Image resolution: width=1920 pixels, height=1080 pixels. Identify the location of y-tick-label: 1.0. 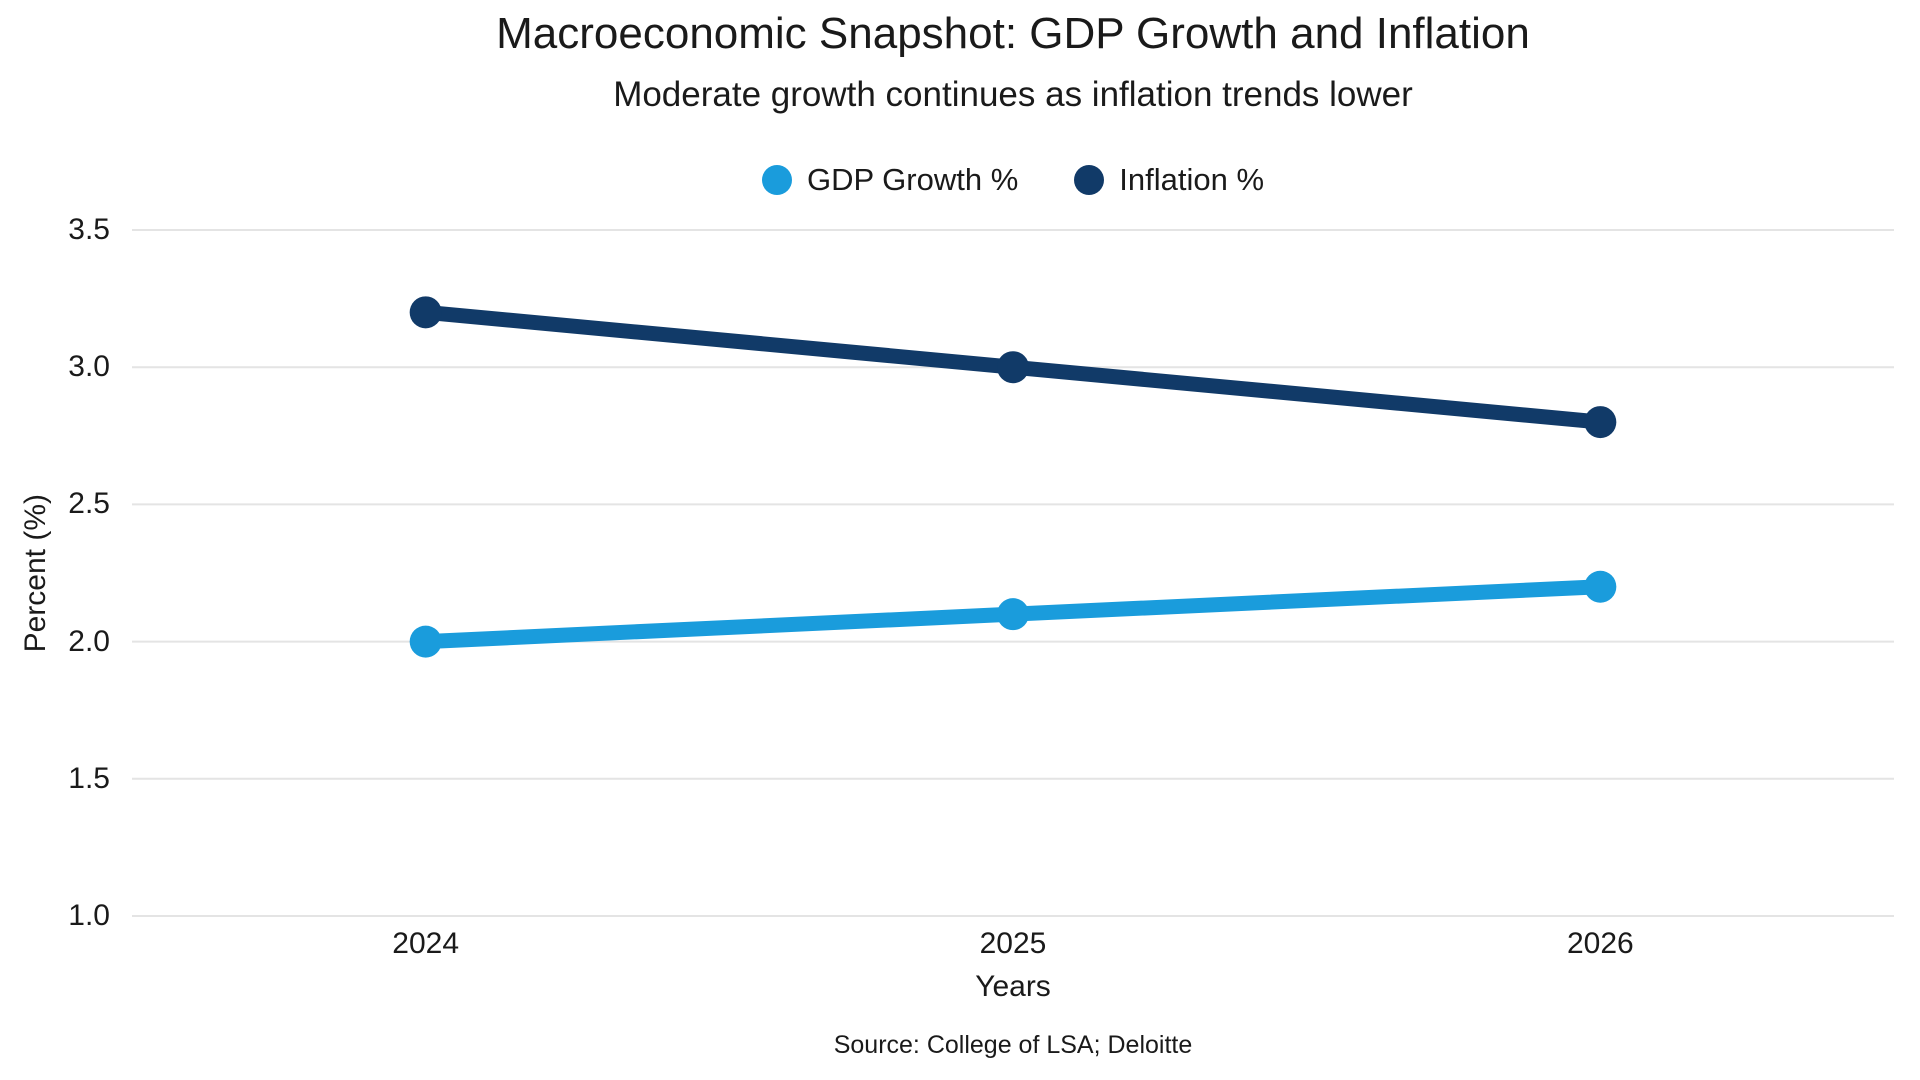
(89, 915).